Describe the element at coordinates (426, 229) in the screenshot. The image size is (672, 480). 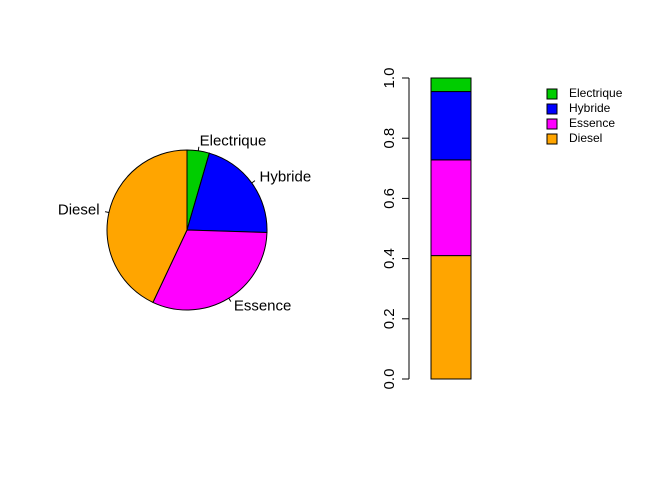
I see `stacked-bar-chart: 0.0 0.2 0.4 0.6 0.8 1.0` at that location.